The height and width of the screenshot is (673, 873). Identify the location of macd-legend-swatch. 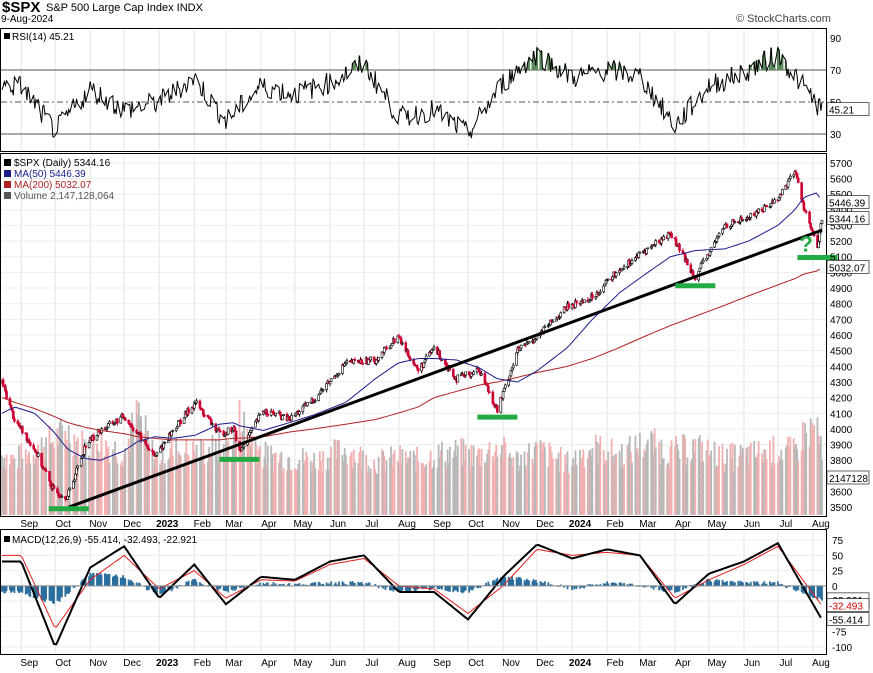
(7, 539).